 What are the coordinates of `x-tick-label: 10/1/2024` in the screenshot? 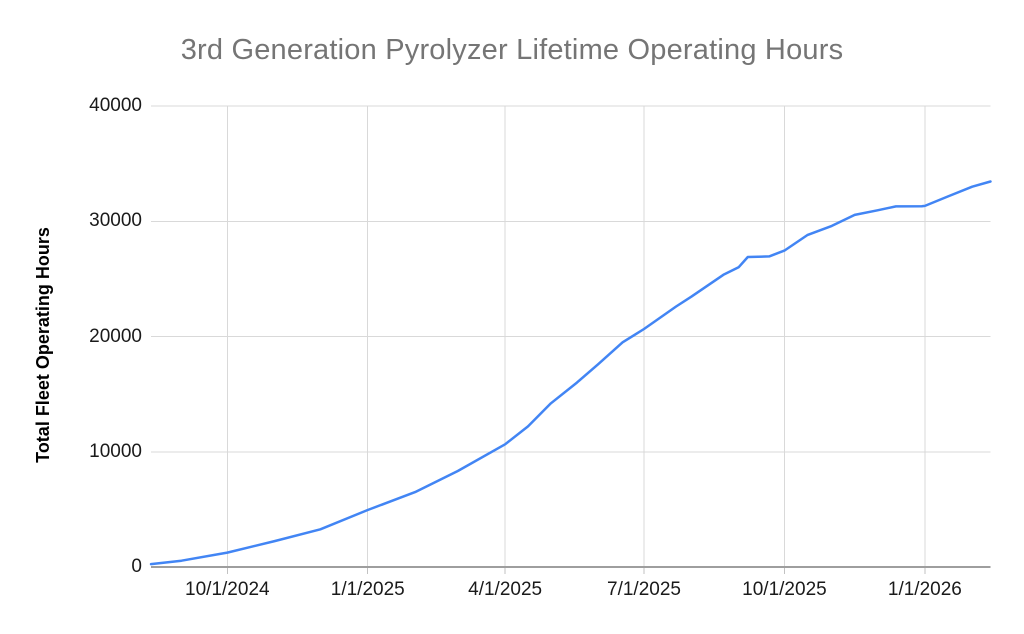 It's located at (227, 589).